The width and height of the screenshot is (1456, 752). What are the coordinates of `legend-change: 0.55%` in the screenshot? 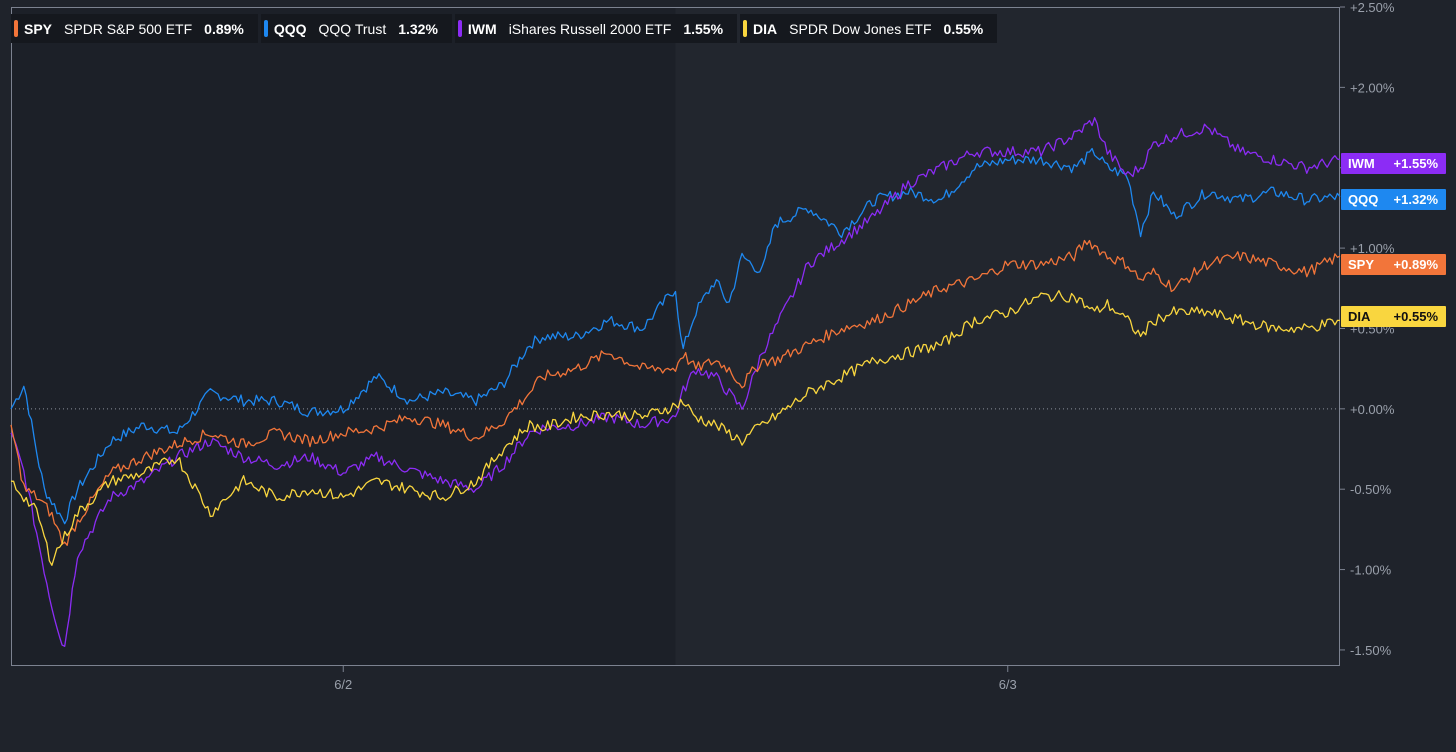 It's located at (963, 28).